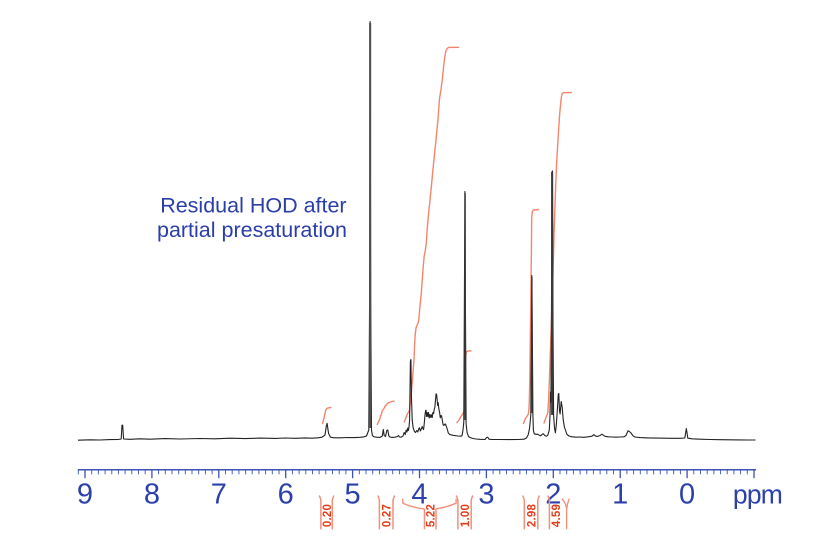 The height and width of the screenshot is (548, 827). Describe the element at coordinates (219, 495) in the screenshot. I see `svg-text: 7` at that location.